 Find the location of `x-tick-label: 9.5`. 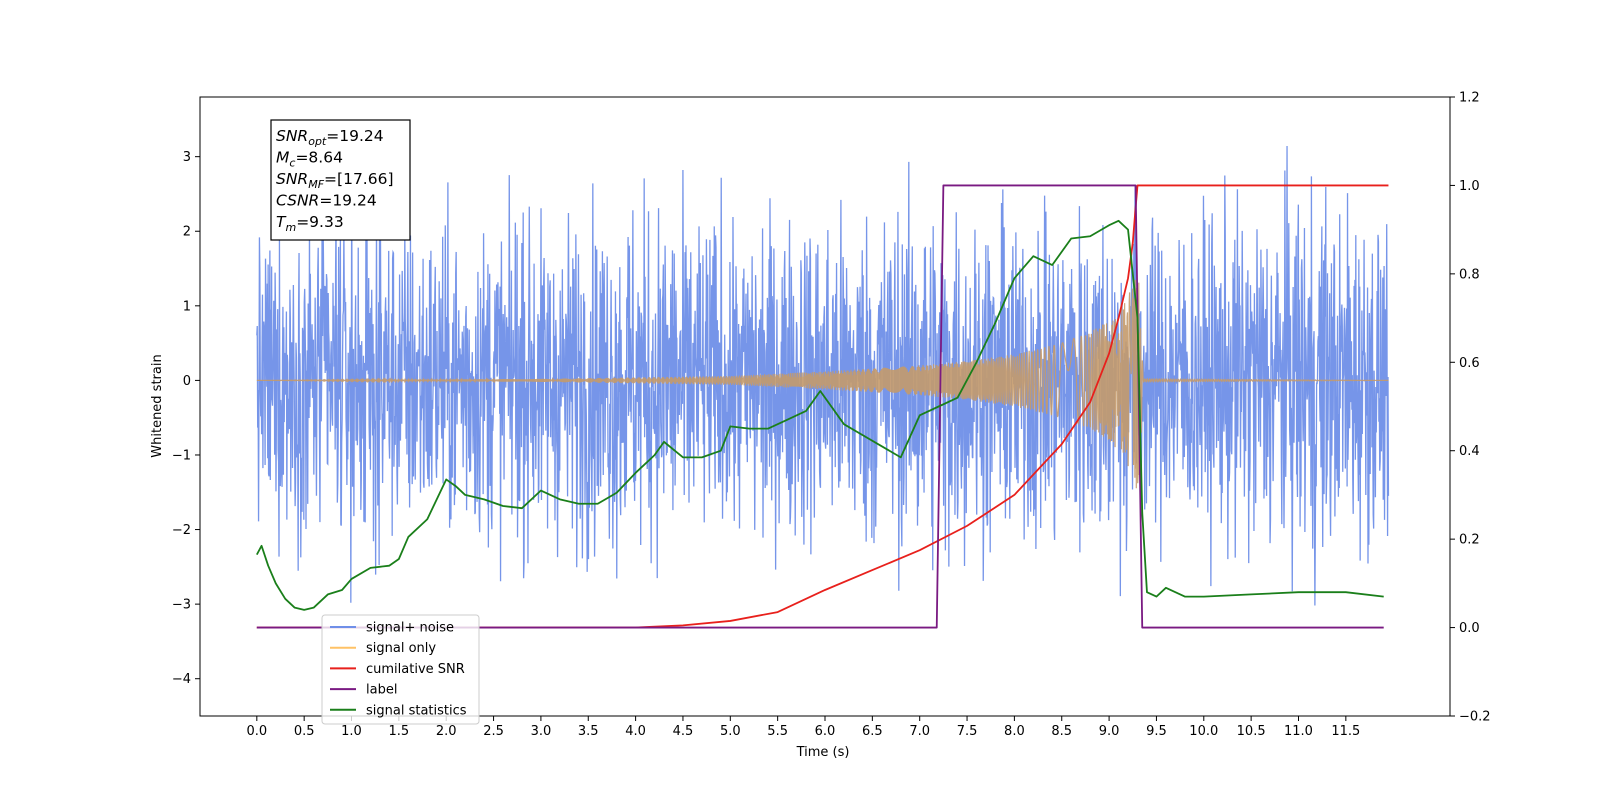

x-tick-label: 9.5 is located at coordinates (1156, 731).